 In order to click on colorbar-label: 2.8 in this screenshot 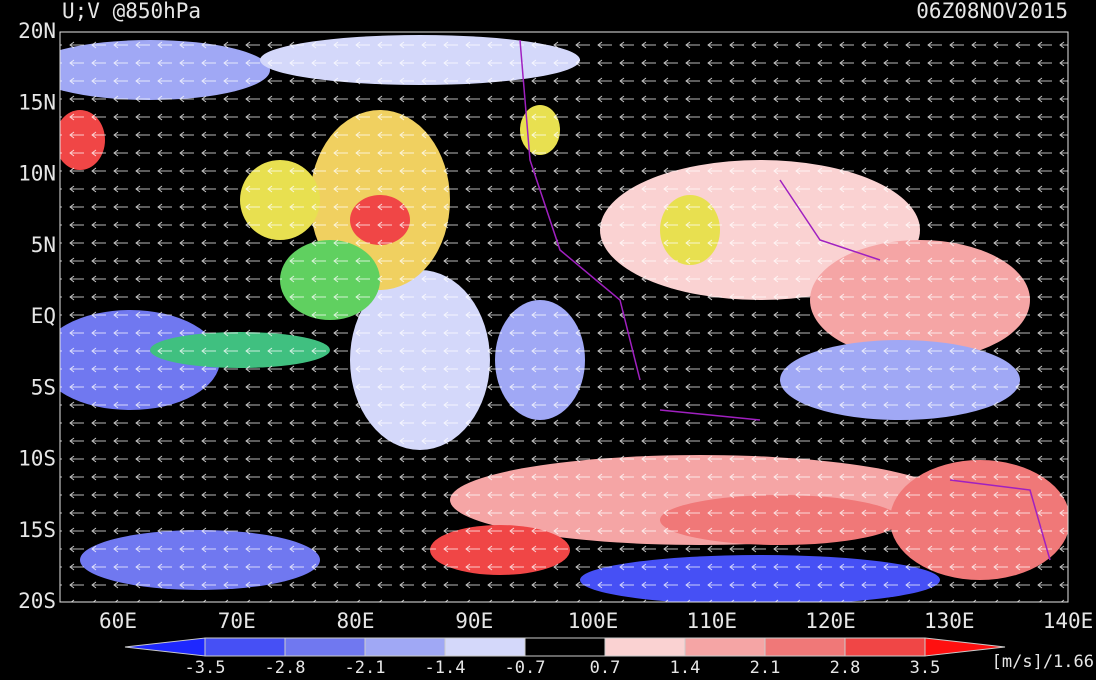, I will do `click(845, 668)`.